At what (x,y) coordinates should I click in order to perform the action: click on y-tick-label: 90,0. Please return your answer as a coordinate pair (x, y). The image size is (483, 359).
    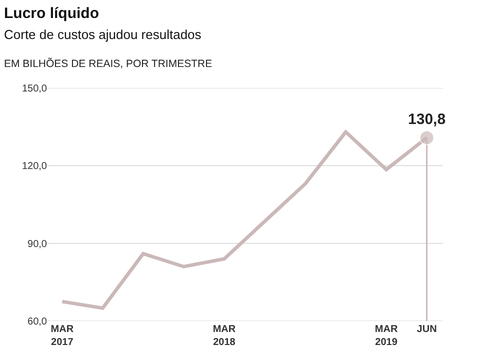
    Looking at the image, I should click on (38, 244).